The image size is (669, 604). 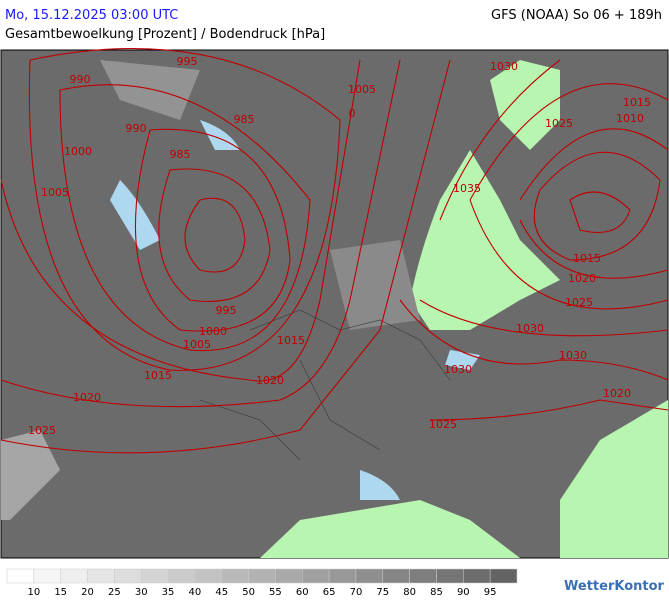 What do you see at coordinates (87, 592) in the screenshot?
I see `legend-label: 20` at bounding box center [87, 592].